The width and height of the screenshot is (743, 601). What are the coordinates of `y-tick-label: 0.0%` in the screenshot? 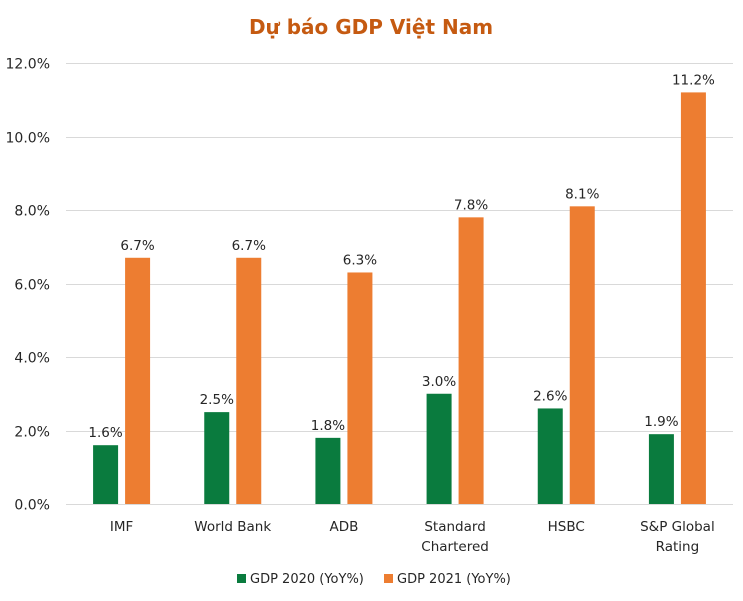 It's located at (32, 506).